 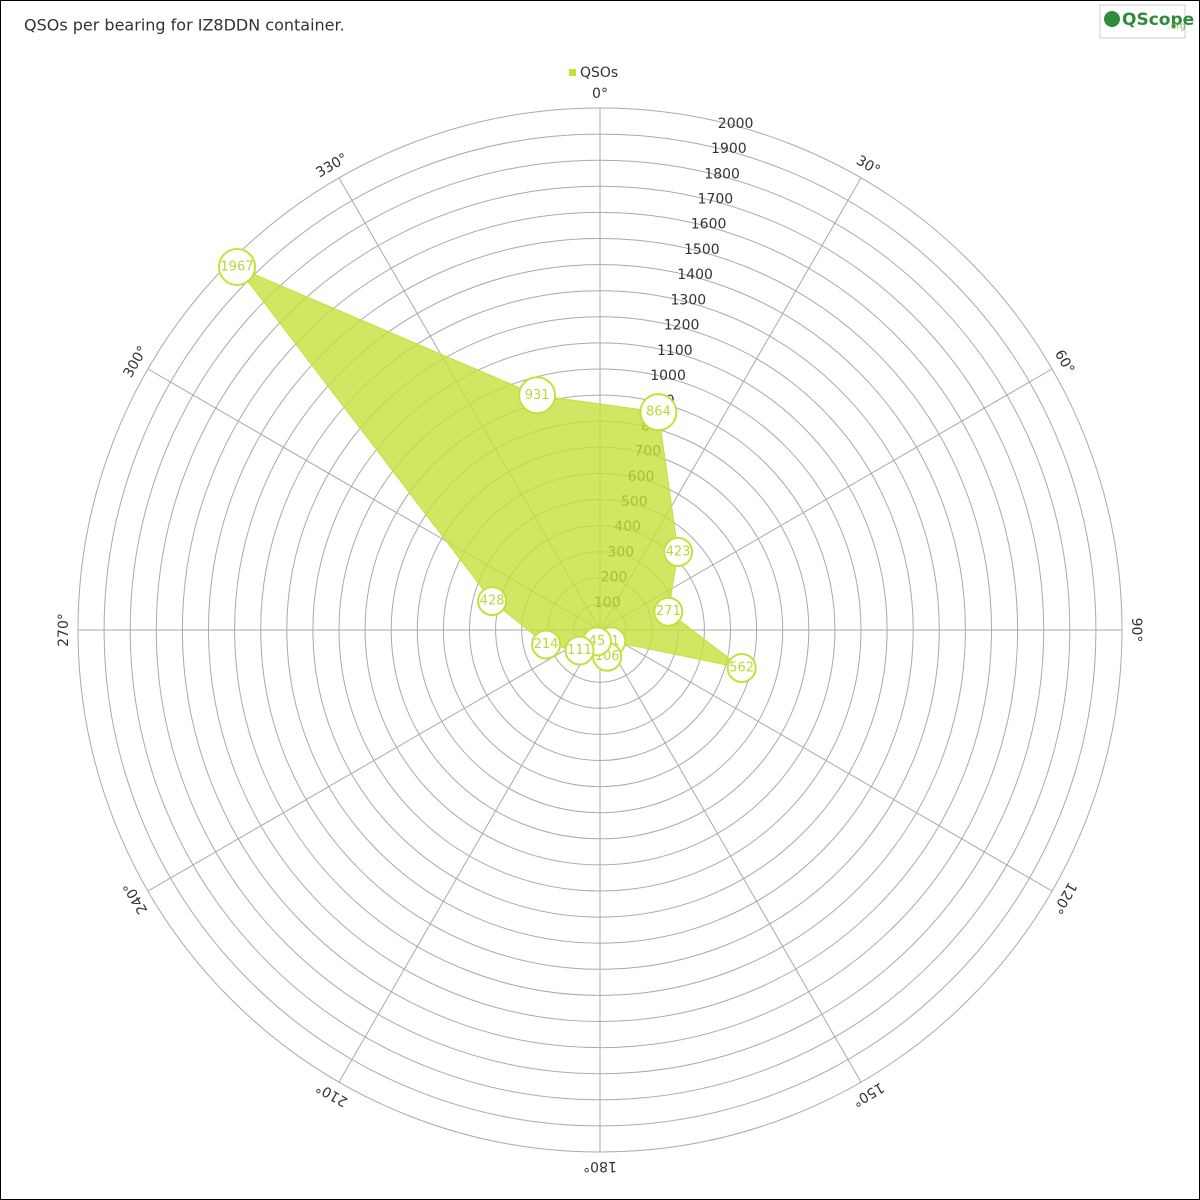 What do you see at coordinates (736, 124) in the screenshot?
I see `y-tick-label: 2000` at bounding box center [736, 124].